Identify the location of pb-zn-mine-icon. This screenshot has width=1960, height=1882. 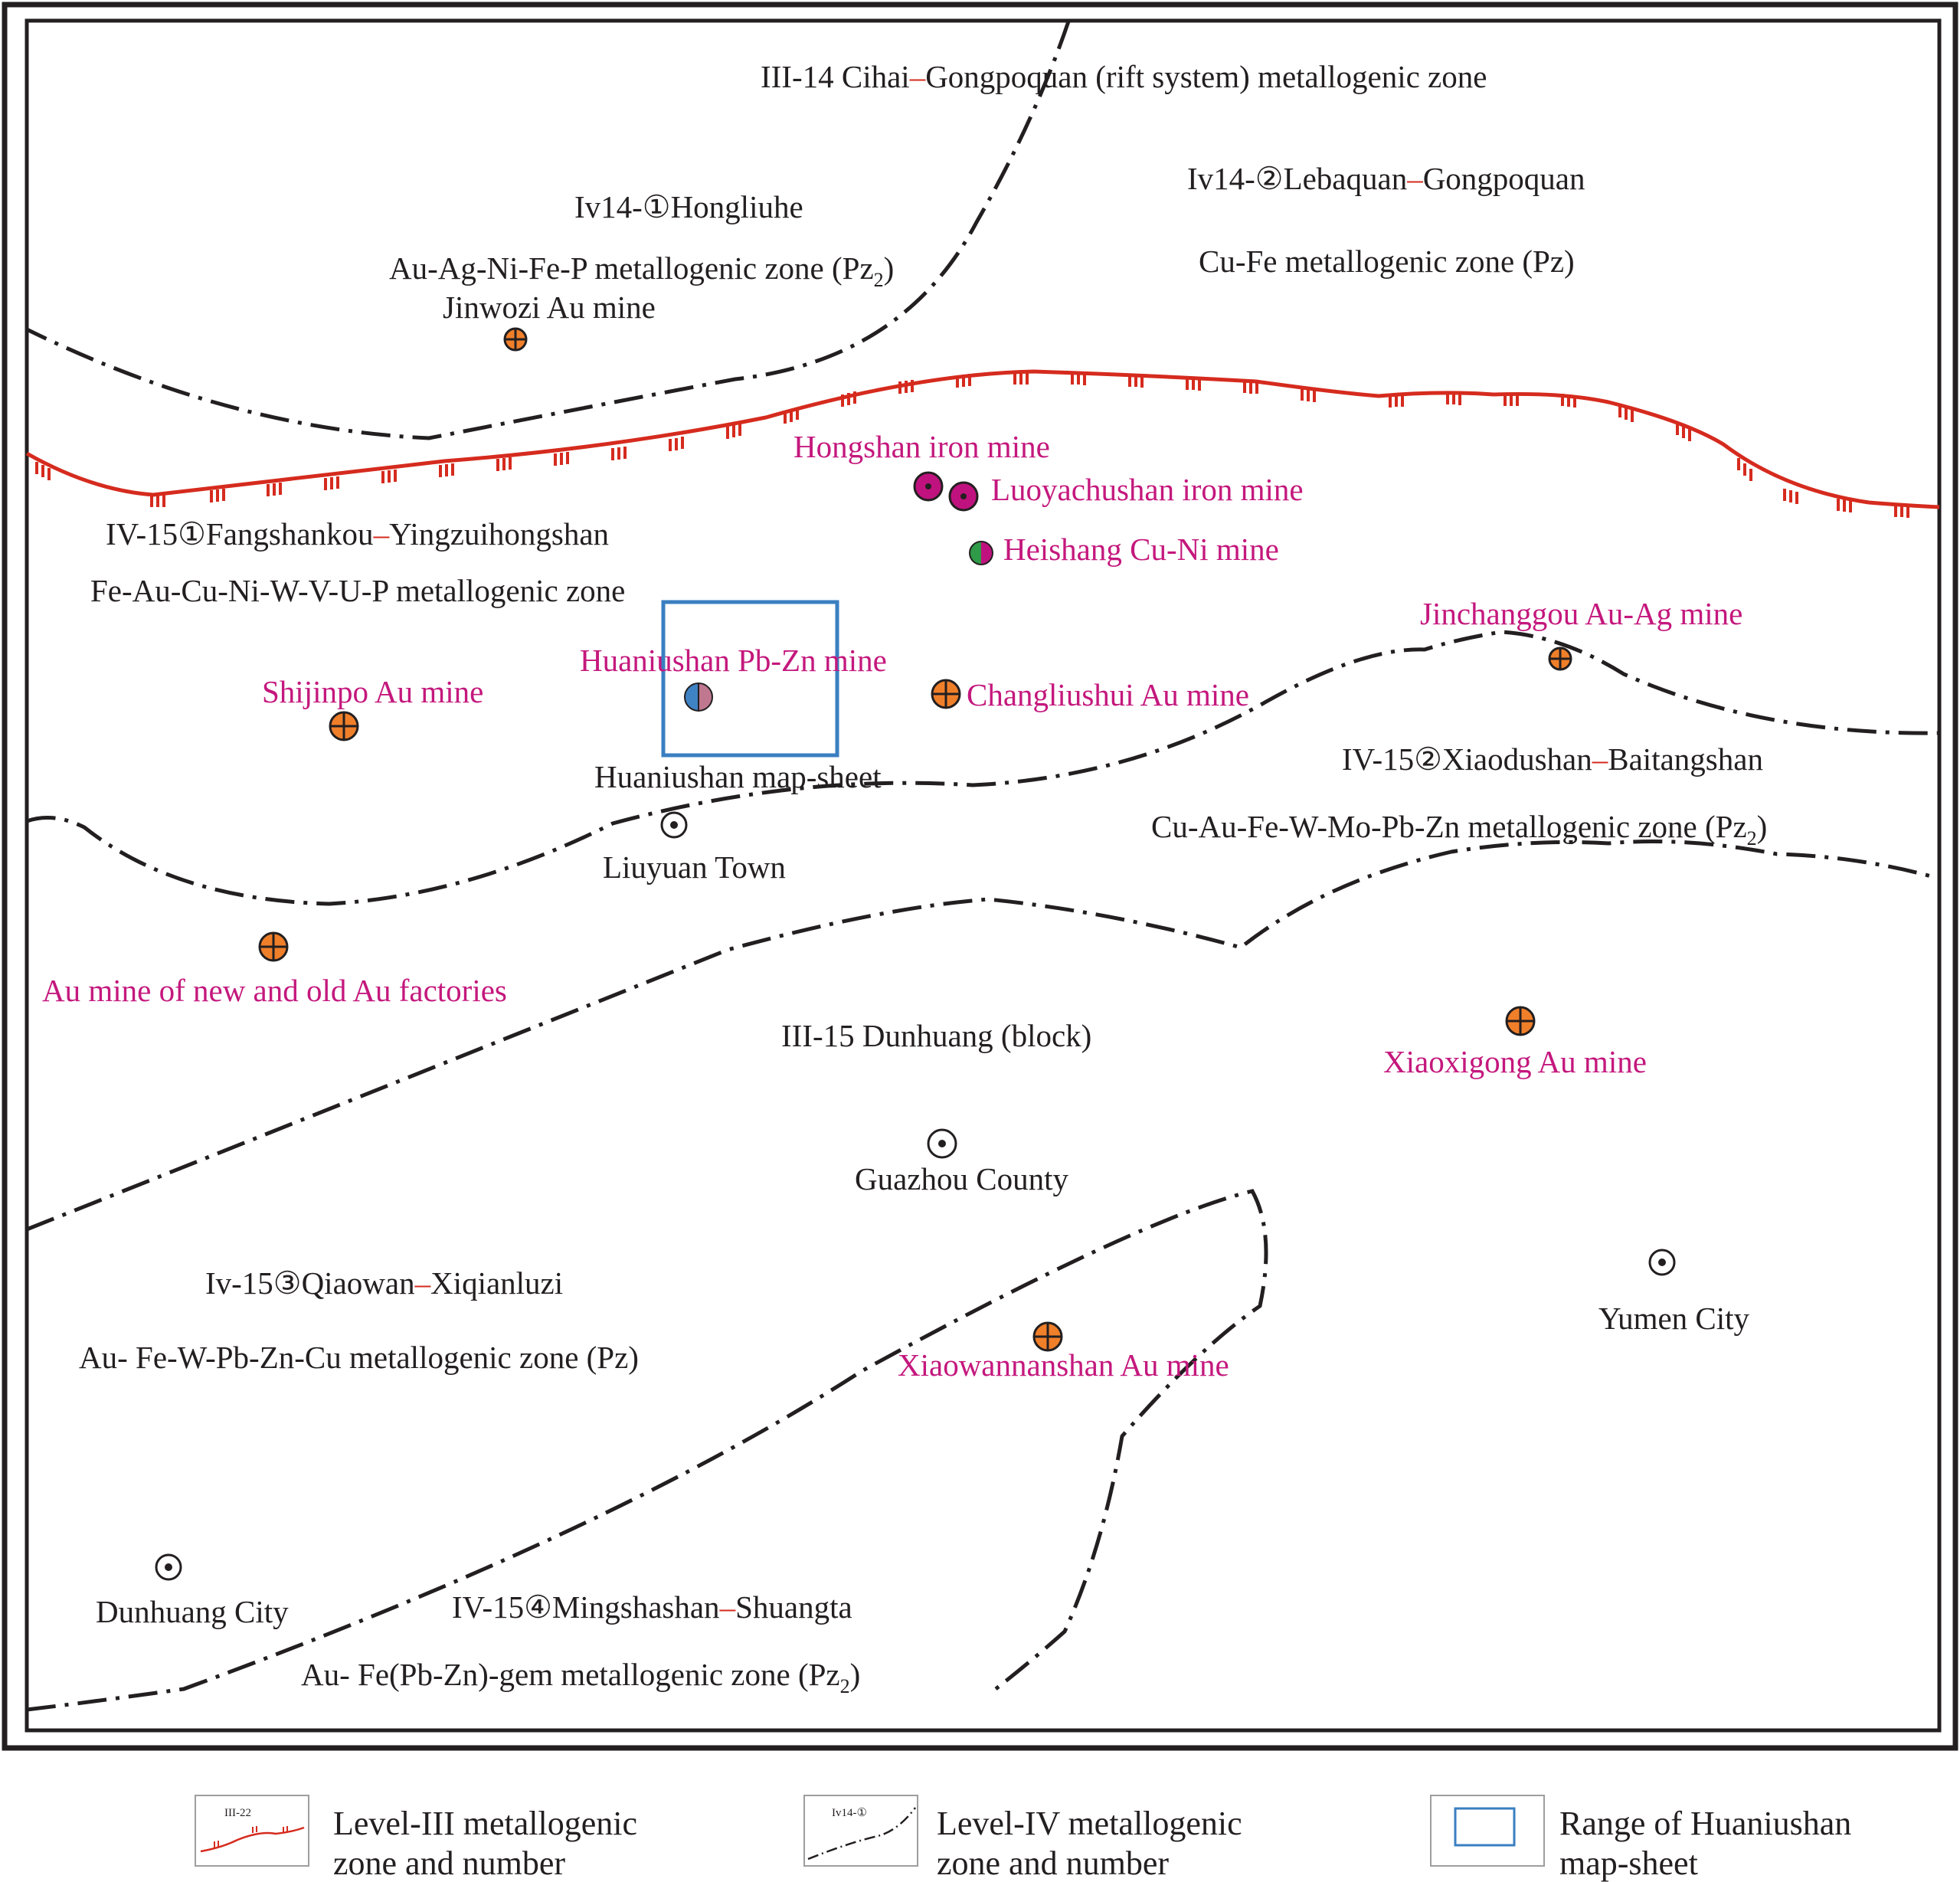
(698, 697).